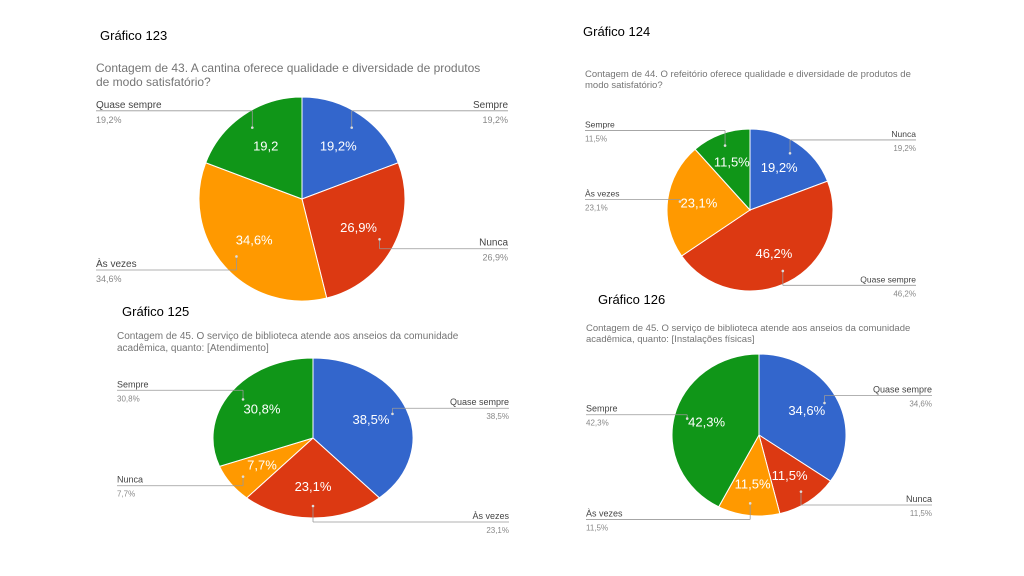  What do you see at coordinates (495, 258) in the screenshot?
I see `callout-value: 26,9%` at bounding box center [495, 258].